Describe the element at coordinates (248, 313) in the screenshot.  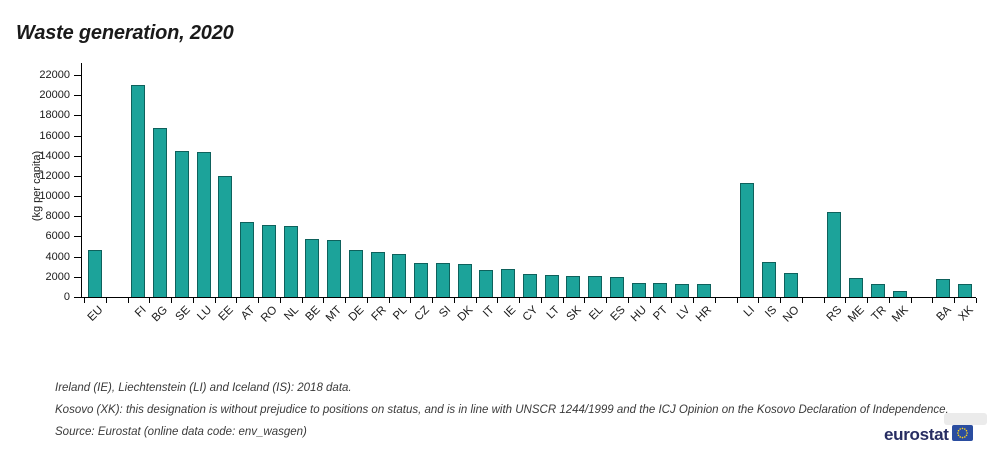
I see `x-tick-label: AT` at that location.